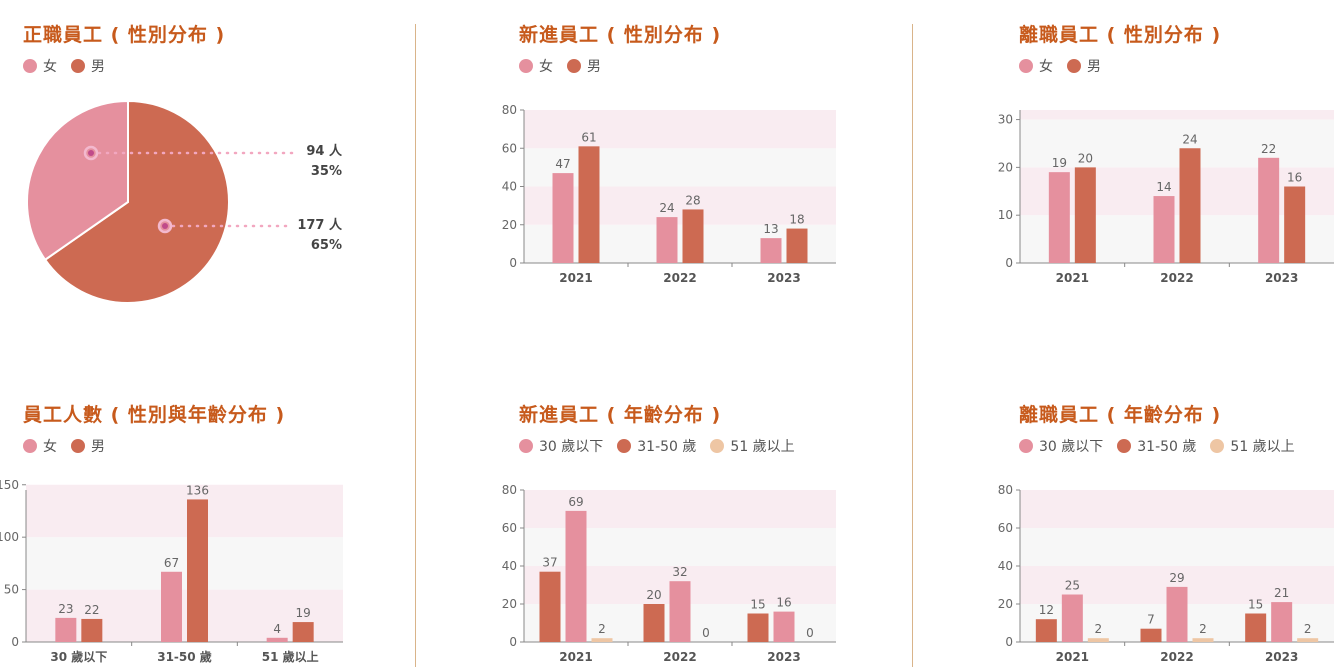  Describe the element at coordinates (326, 171) in the screenshot. I see `pie-percent-female: 35%` at that location.